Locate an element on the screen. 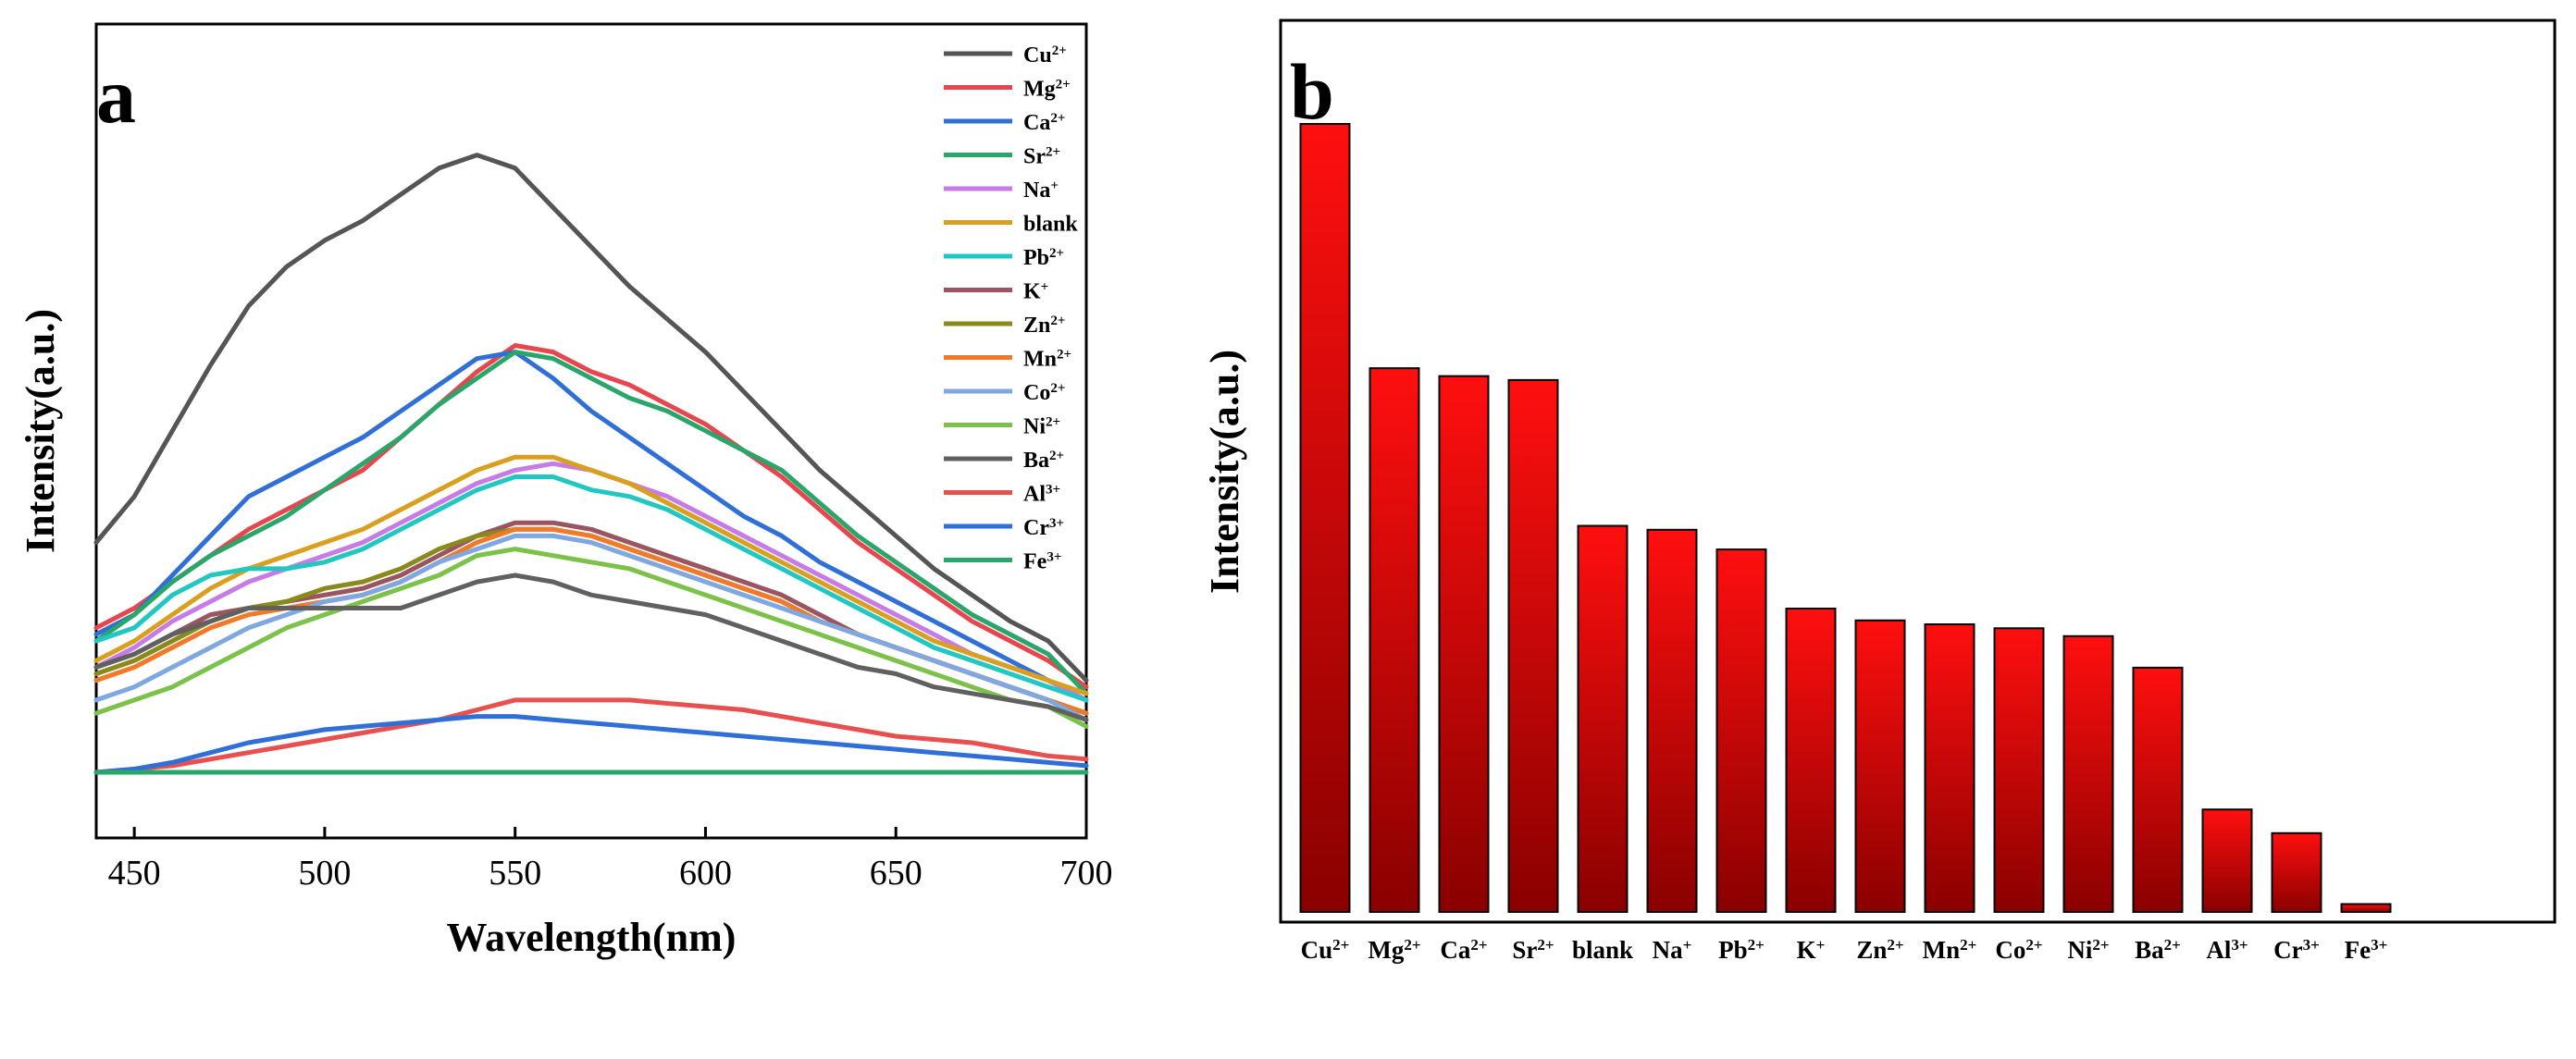 The image size is (2576, 1059). x-tick-label-fe: Fe3+ is located at coordinates (2367, 951).